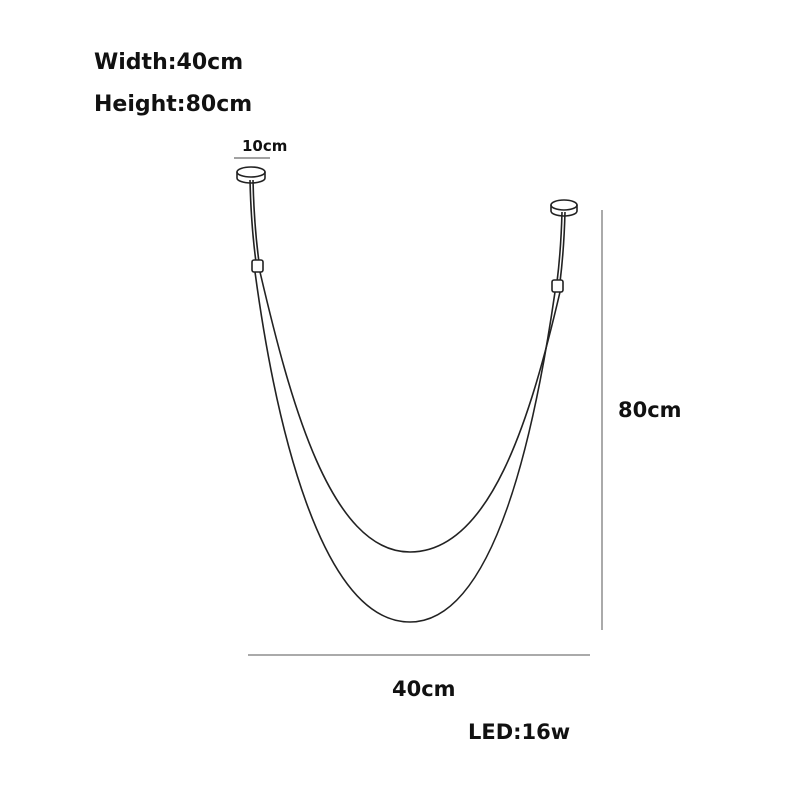  Describe the element at coordinates (410, 412) in the screenshot. I see `inner-led-loop` at that location.